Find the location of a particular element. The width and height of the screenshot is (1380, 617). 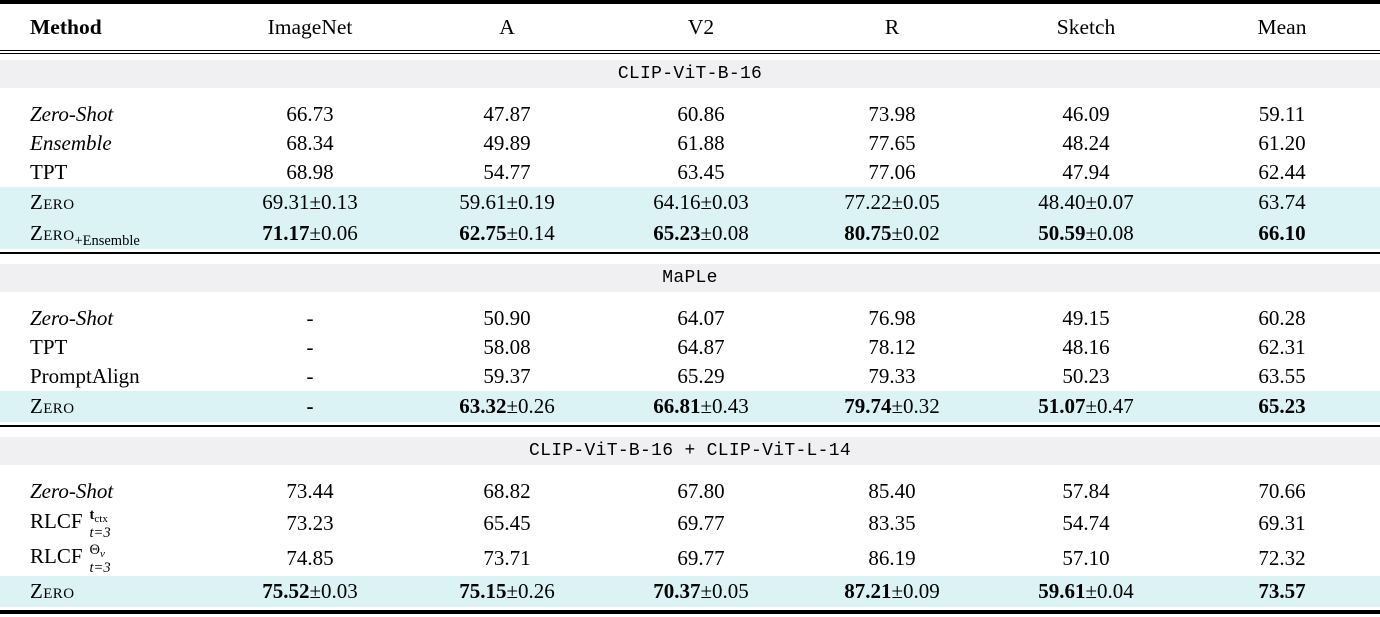

cell-stderr: ±0.26 is located at coordinates (530, 591).